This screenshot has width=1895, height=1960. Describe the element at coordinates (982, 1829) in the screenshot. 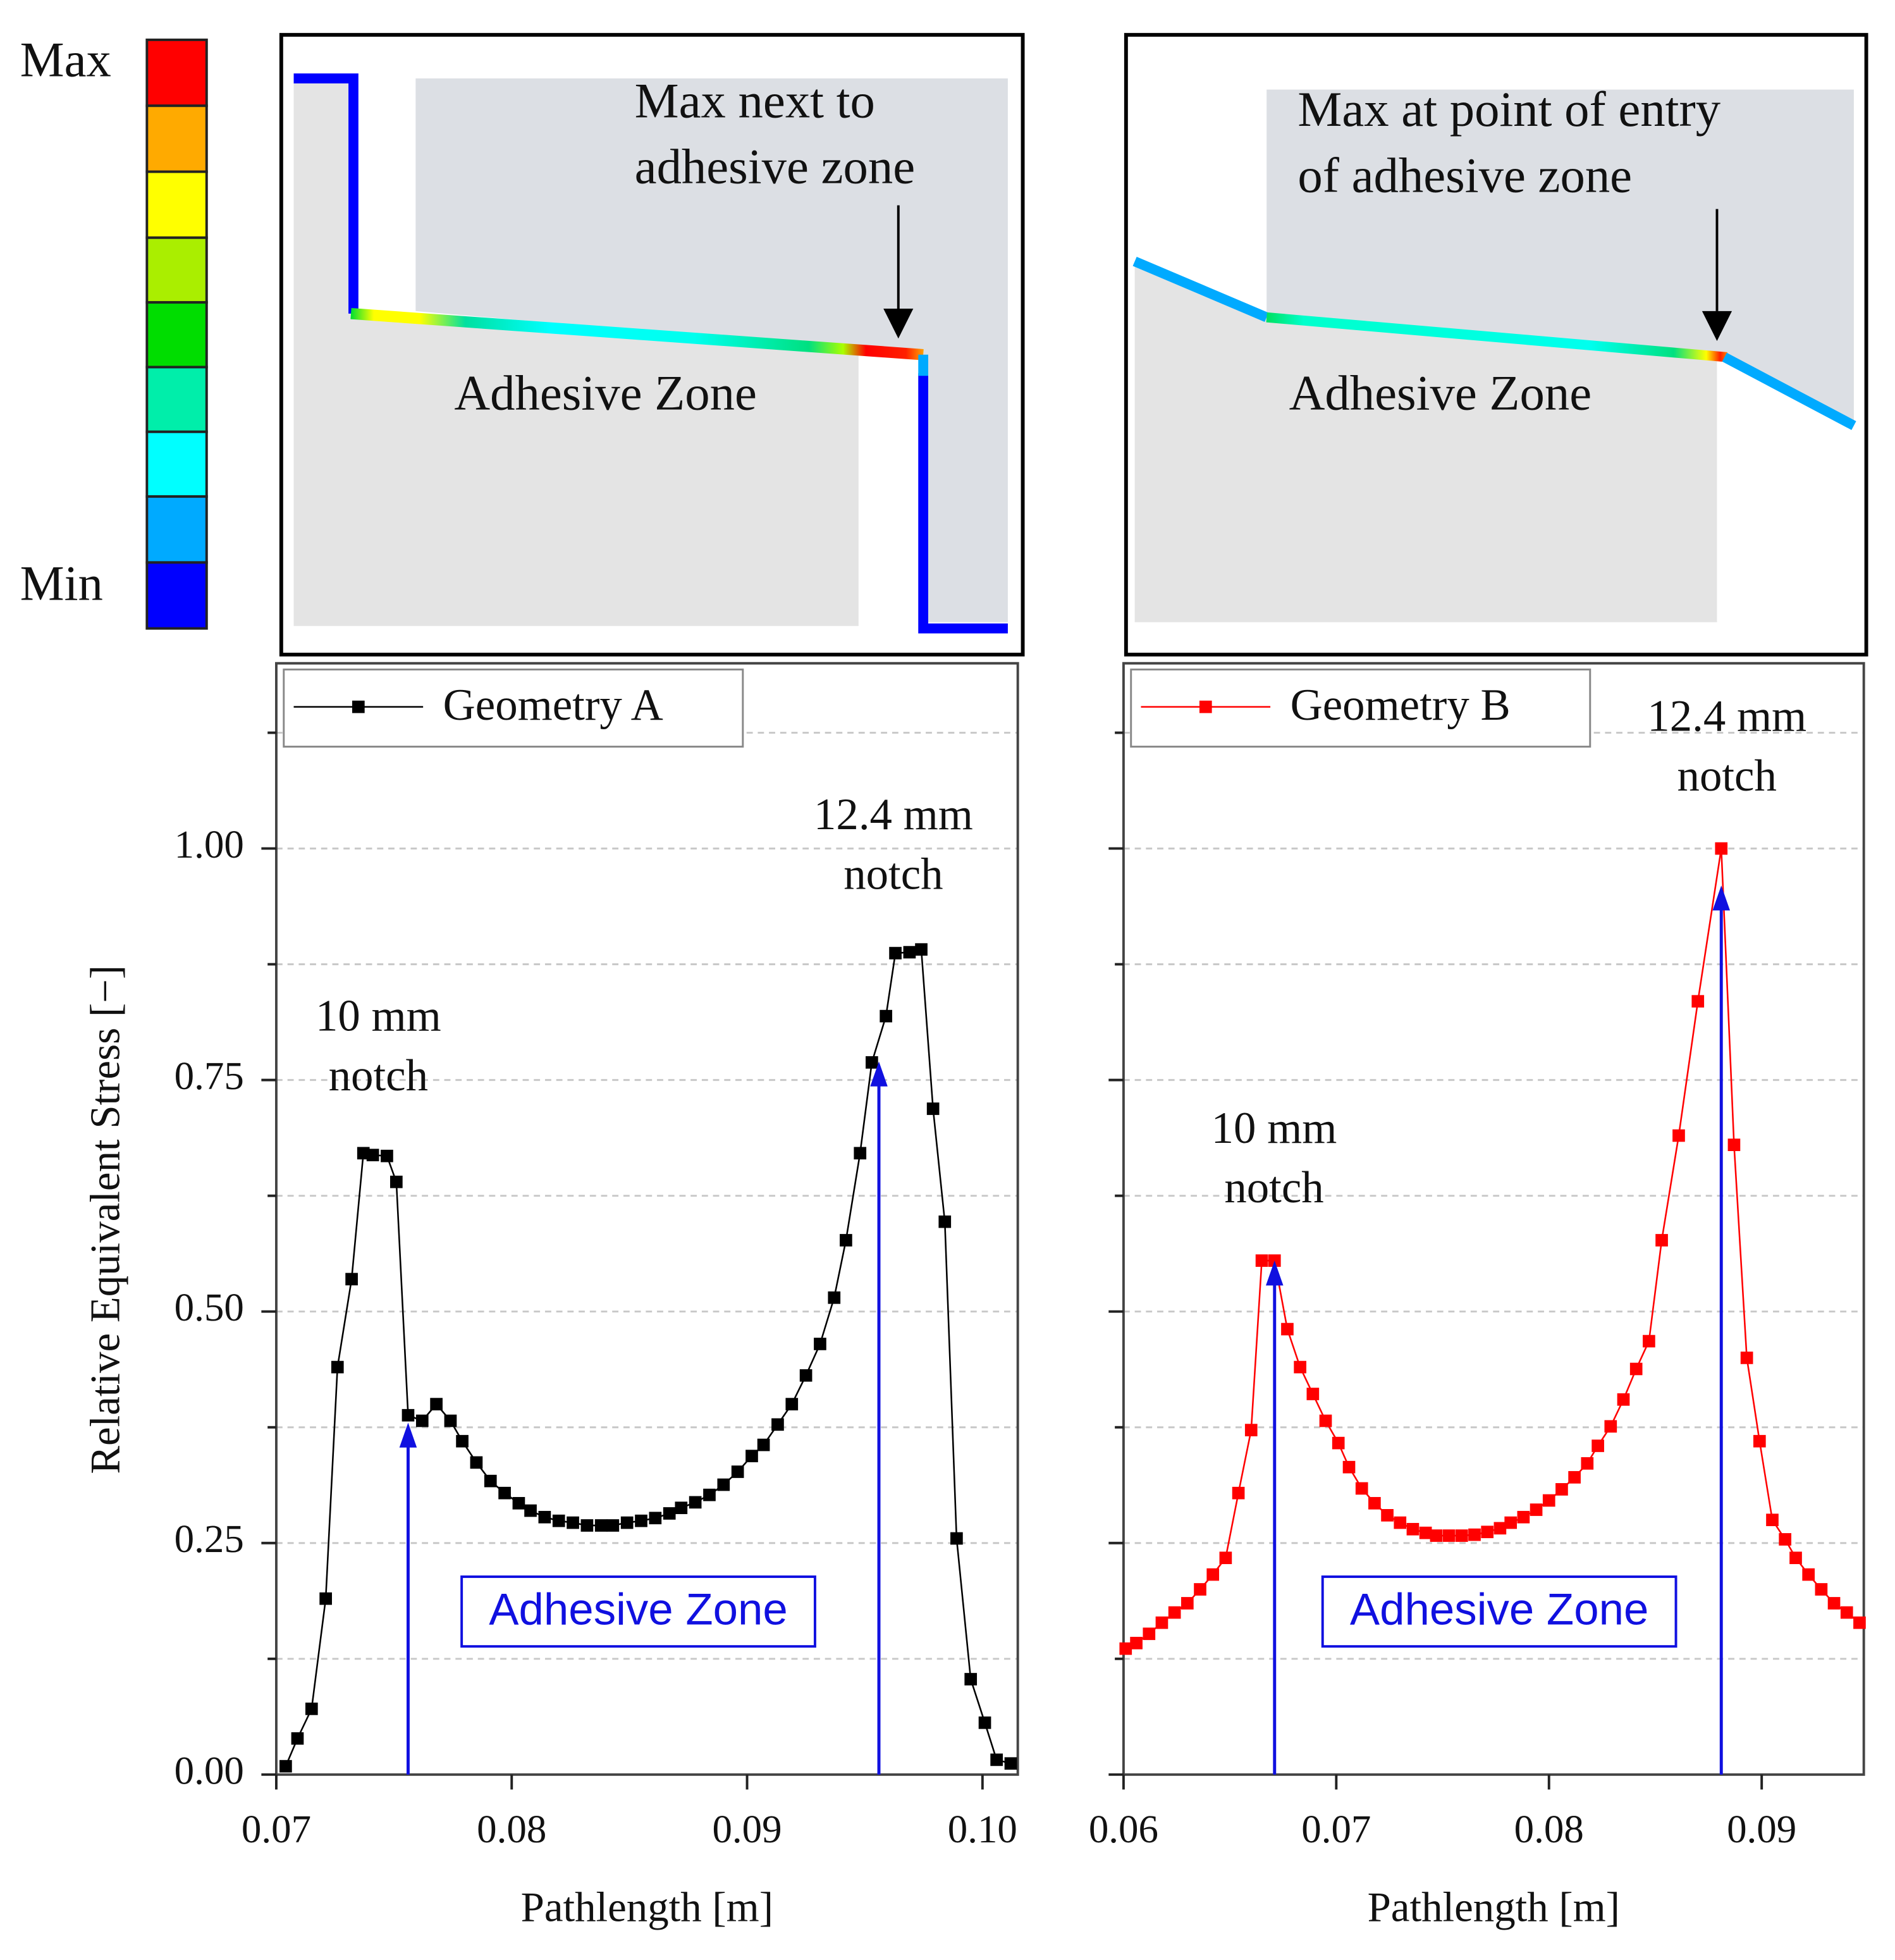

I see `x-tick-label: 0.10` at that location.